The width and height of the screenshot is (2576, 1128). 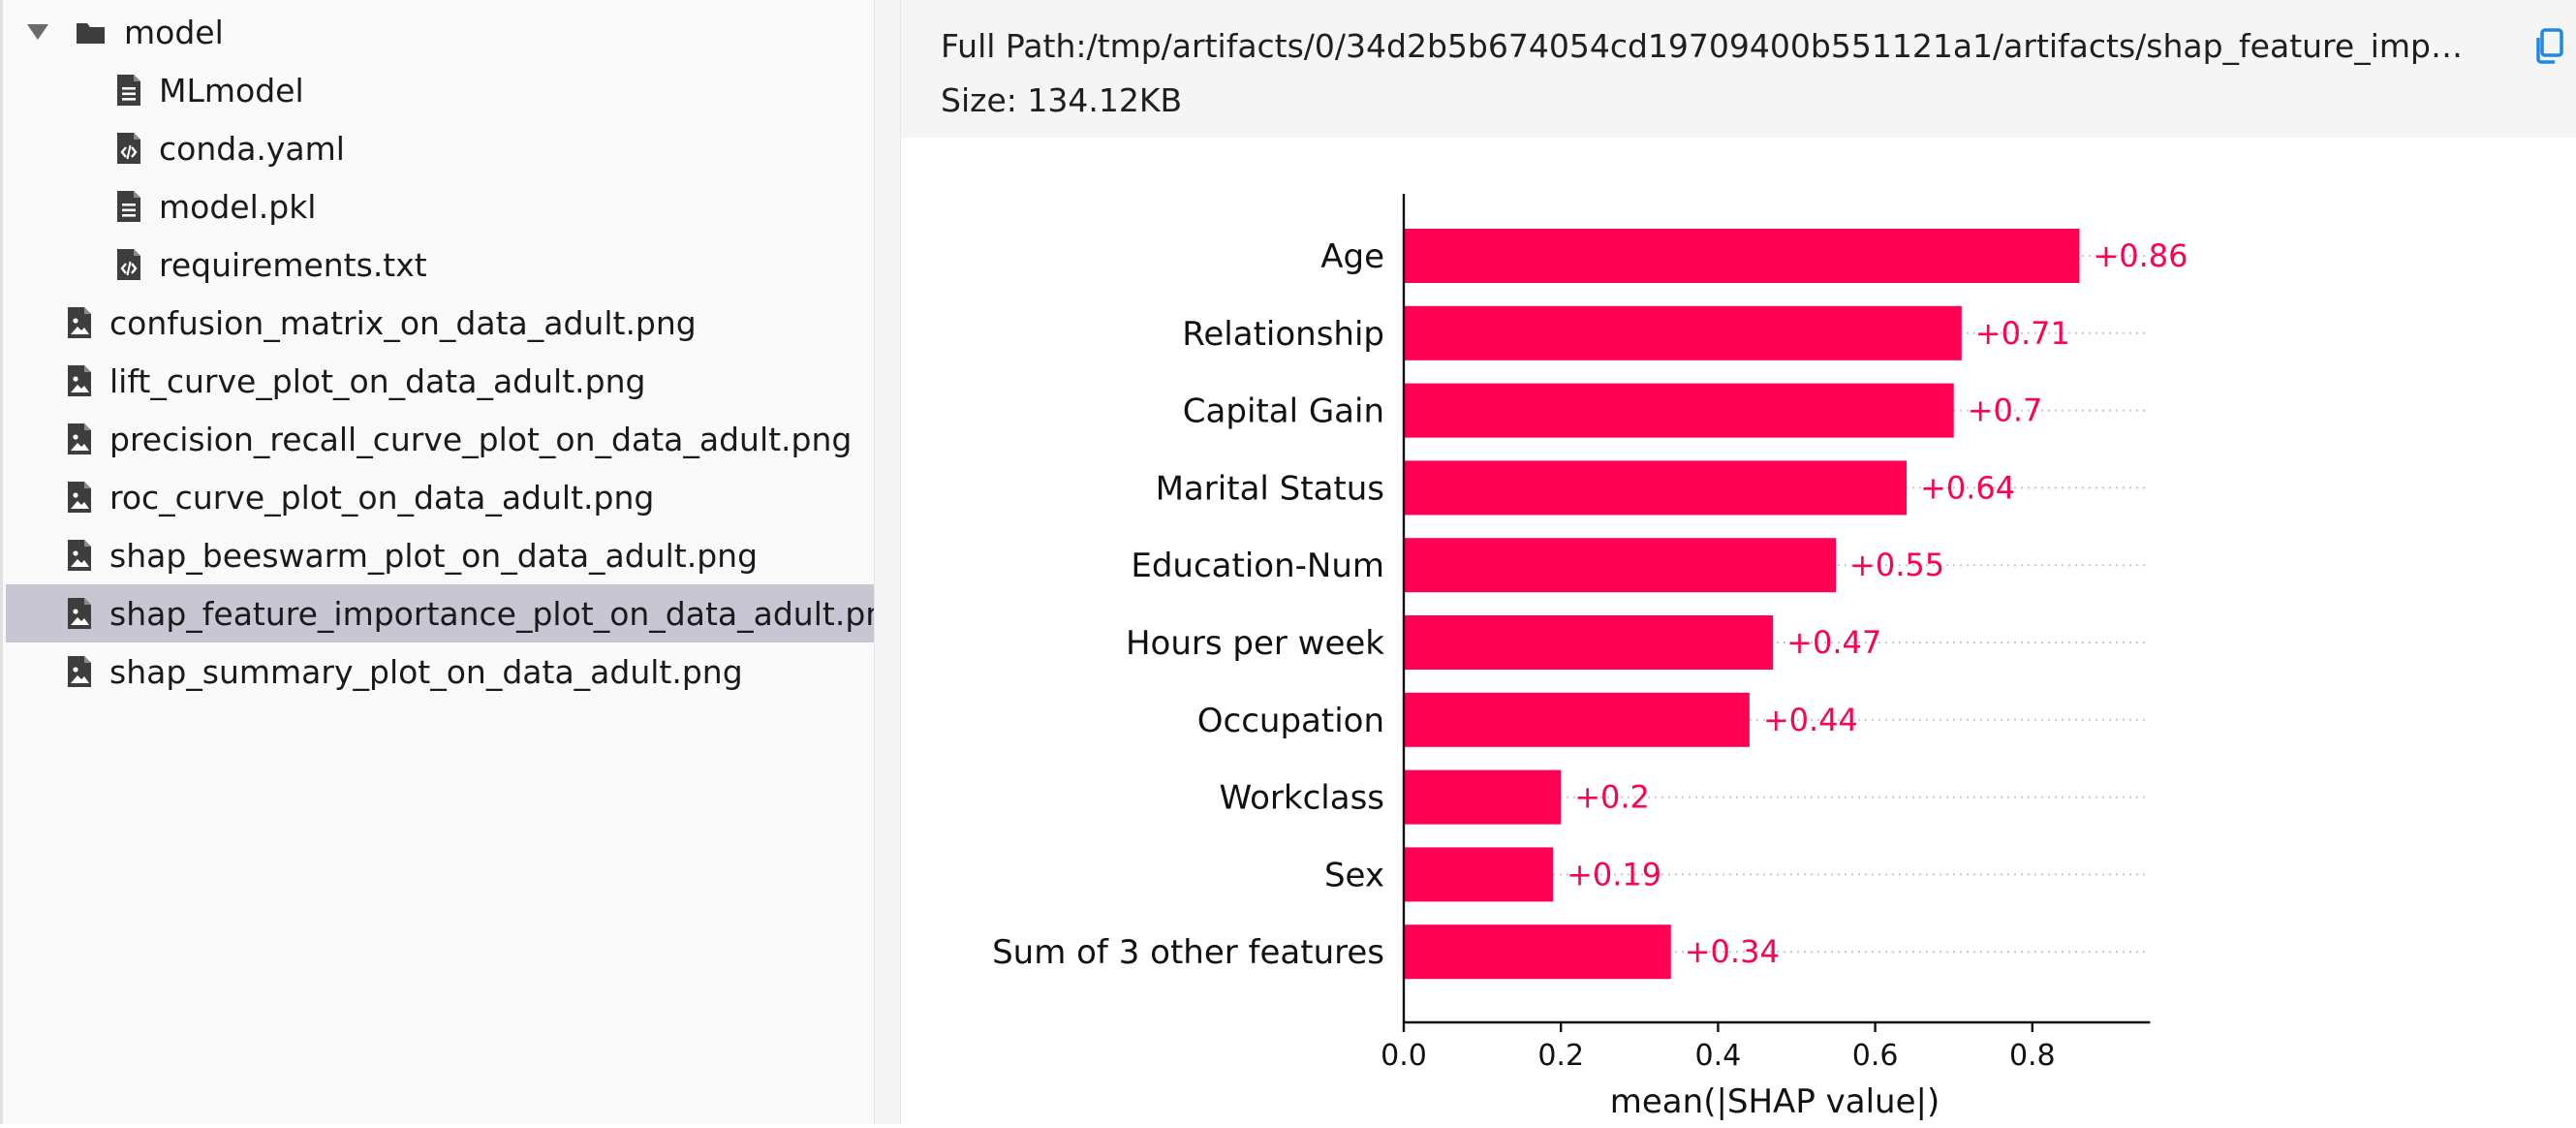 What do you see at coordinates (1775, 1101) in the screenshot?
I see `x-axis-label: mean(|SHAP value|)` at bounding box center [1775, 1101].